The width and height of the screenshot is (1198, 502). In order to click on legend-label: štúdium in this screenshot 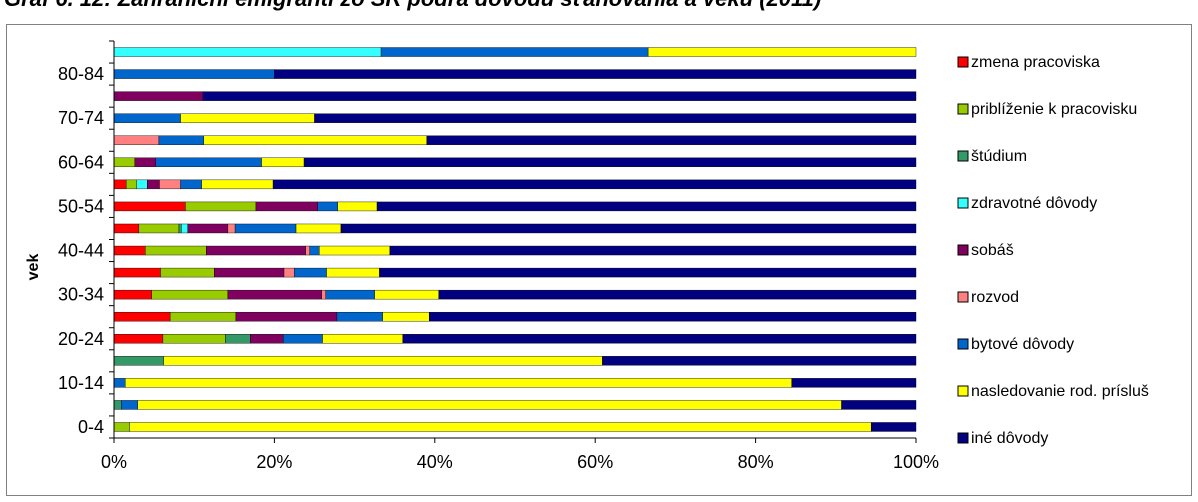, I will do `click(999, 156)`.